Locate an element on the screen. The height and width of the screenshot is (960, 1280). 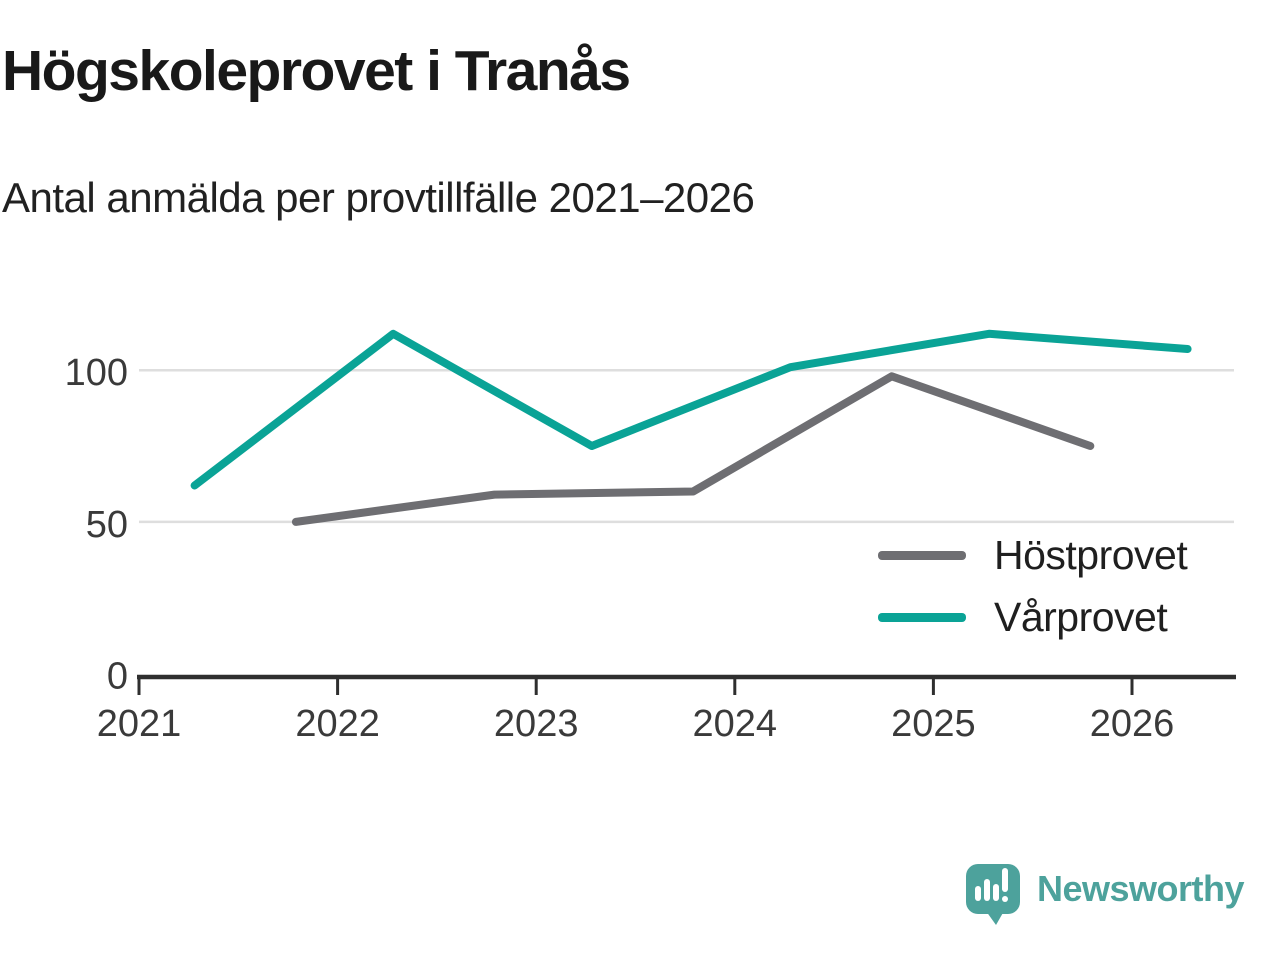
brand-name: Newsworthy is located at coordinates (1141, 888).